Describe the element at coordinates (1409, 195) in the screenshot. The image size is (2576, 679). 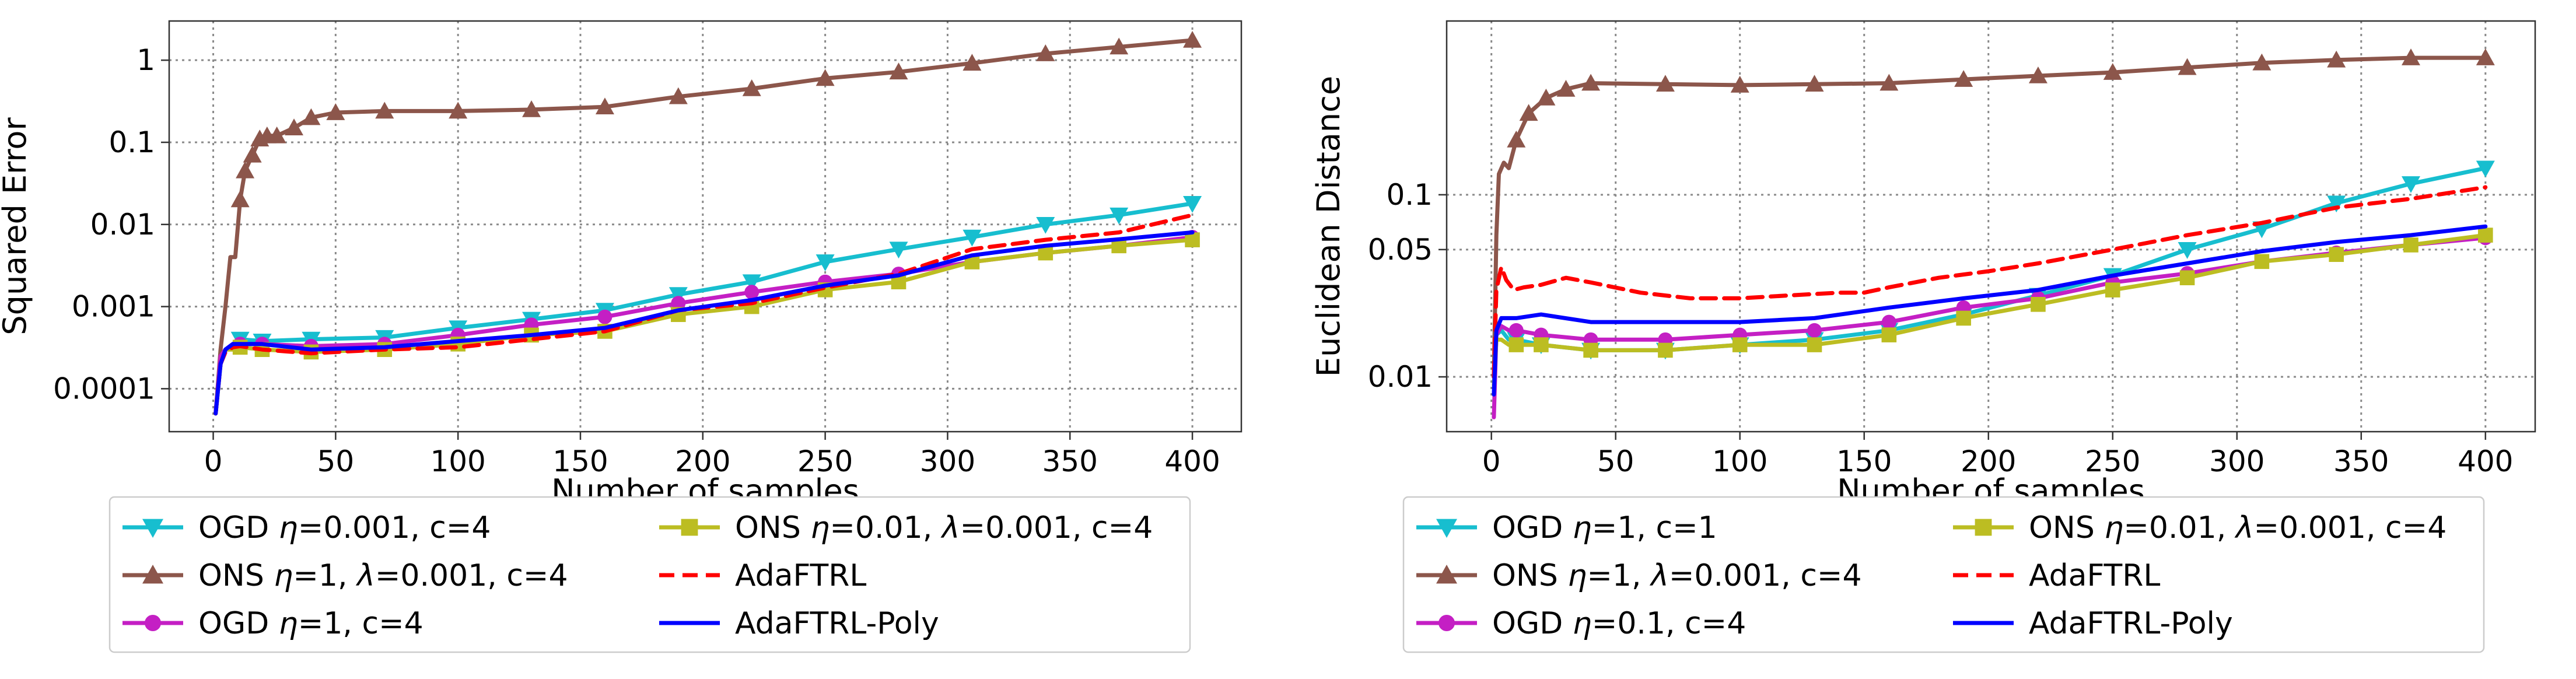
I see `y-tick-label-2: 0.1` at that location.